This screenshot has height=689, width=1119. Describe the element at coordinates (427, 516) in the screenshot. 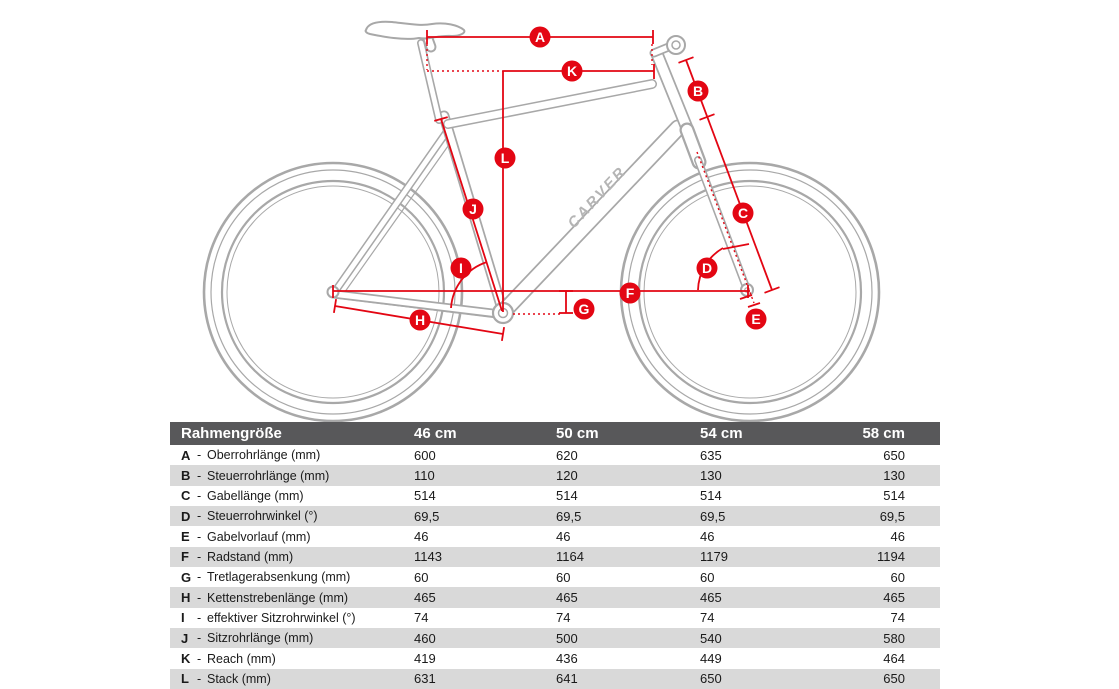

I see `value-46cm: 69,5` at that location.